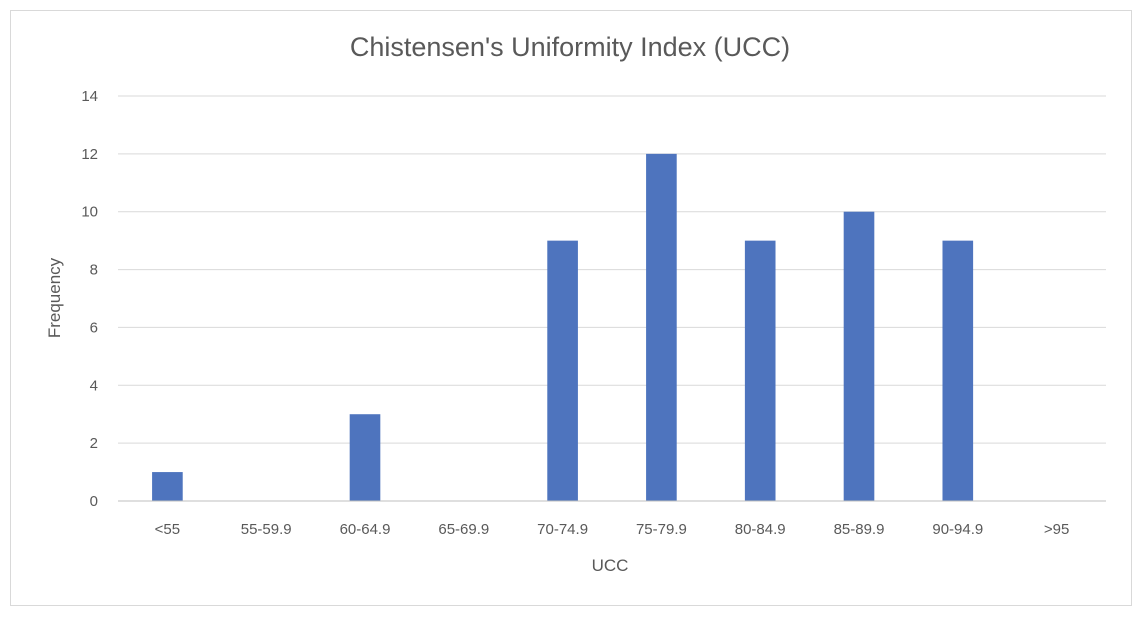 The width and height of the screenshot is (1140, 619). What do you see at coordinates (167, 529) in the screenshot?
I see `x-tick-label: <55` at bounding box center [167, 529].